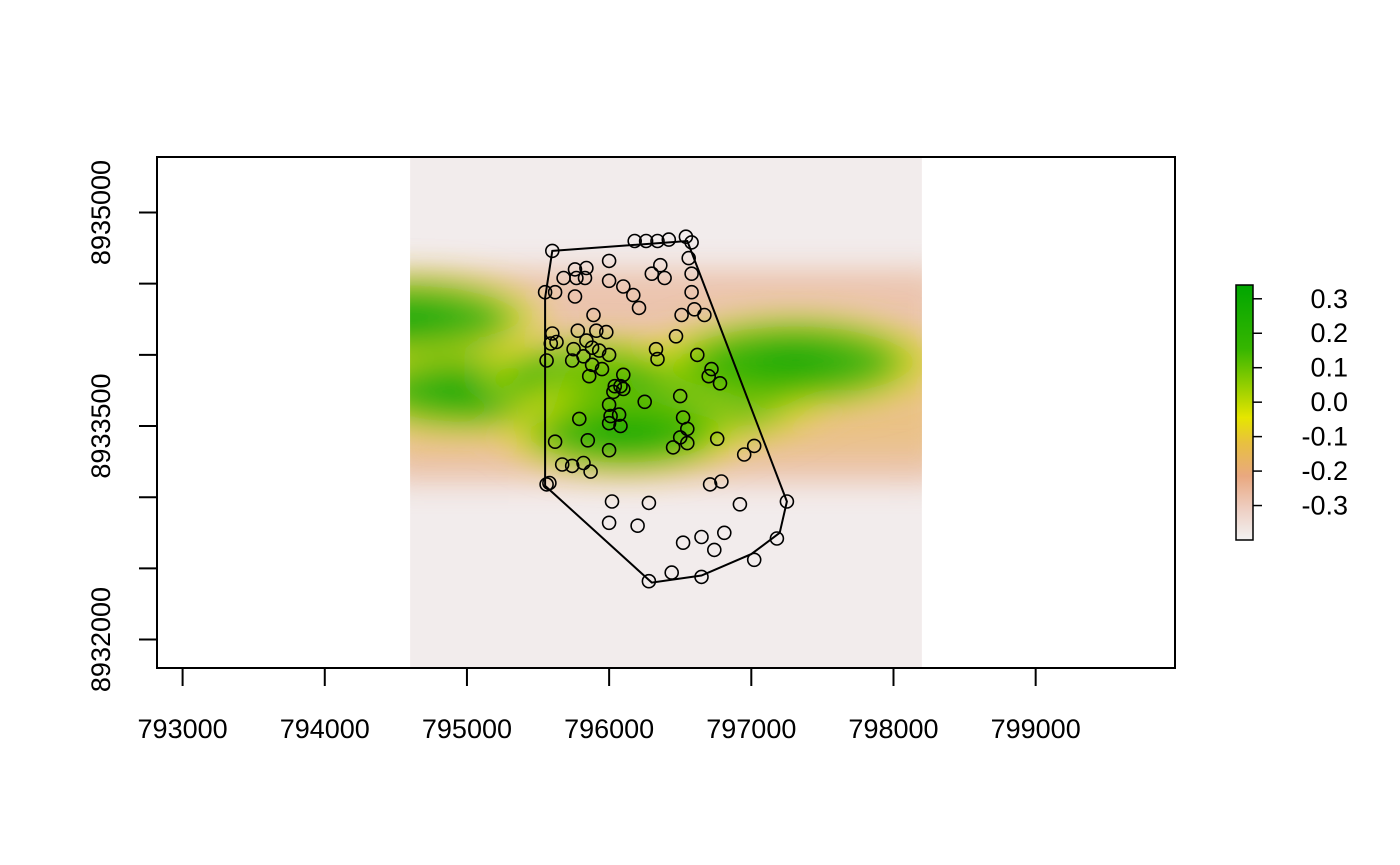 Image resolution: width=1400 pixels, height=865 pixels. Describe the element at coordinates (609, 729) in the screenshot. I see `x-tick-label-3: 796000` at that location.